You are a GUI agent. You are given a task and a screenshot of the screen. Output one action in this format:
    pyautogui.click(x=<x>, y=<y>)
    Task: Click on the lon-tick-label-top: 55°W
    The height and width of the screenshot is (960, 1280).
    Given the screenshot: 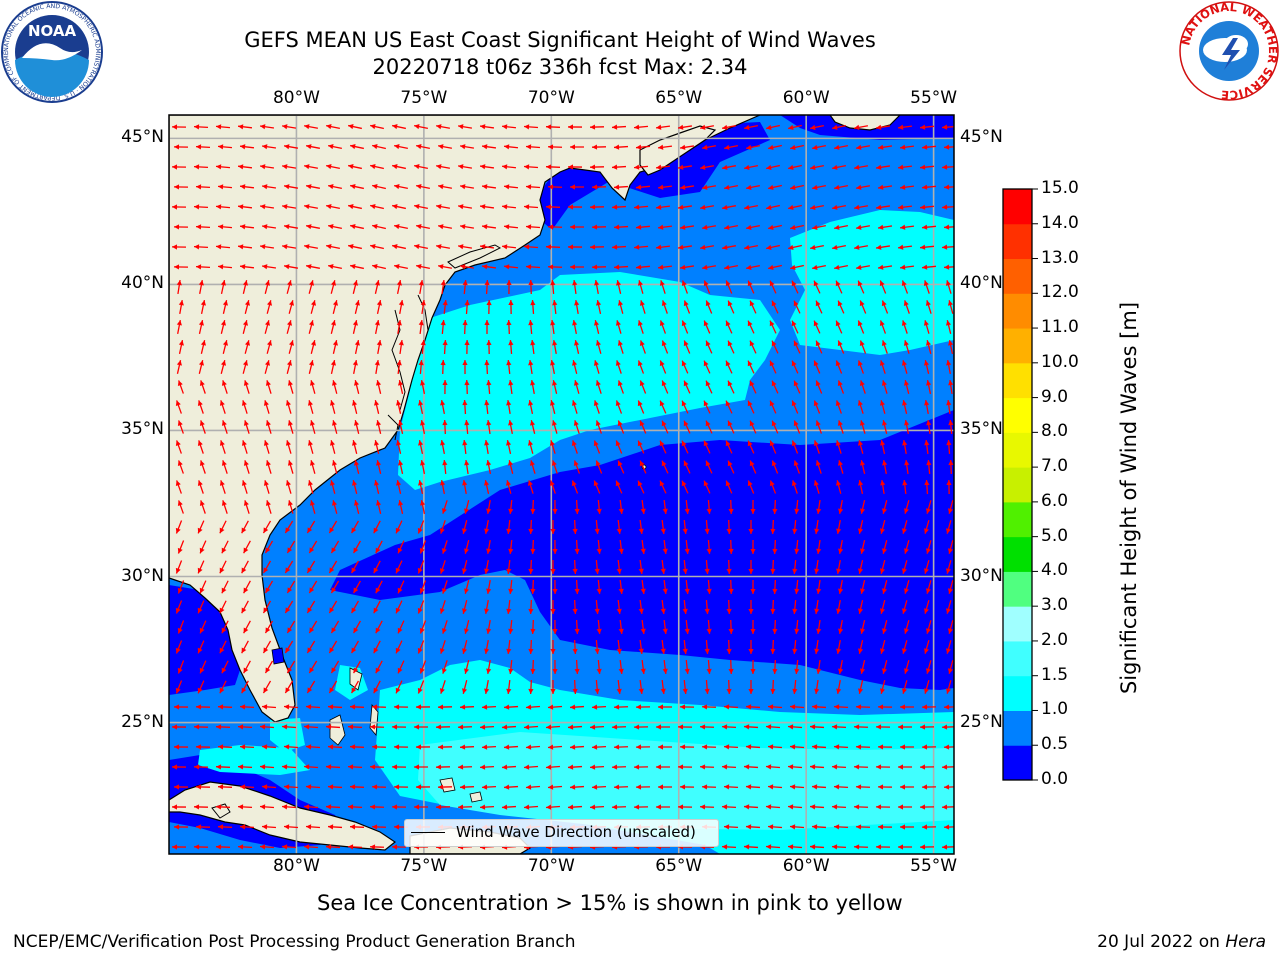 What is the action you would take?
    pyautogui.click(x=934, y=98)
    